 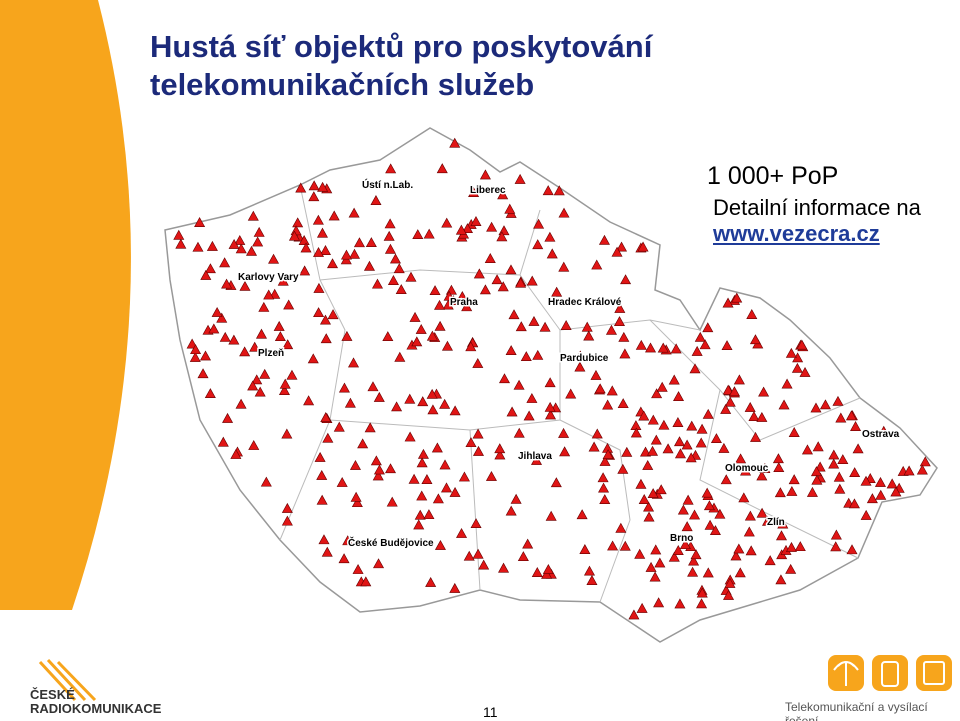 What do you see at coordinates (881, 434) in the screenshot?
I see `city-label: Ostrava` at bounding box center [881, 434].